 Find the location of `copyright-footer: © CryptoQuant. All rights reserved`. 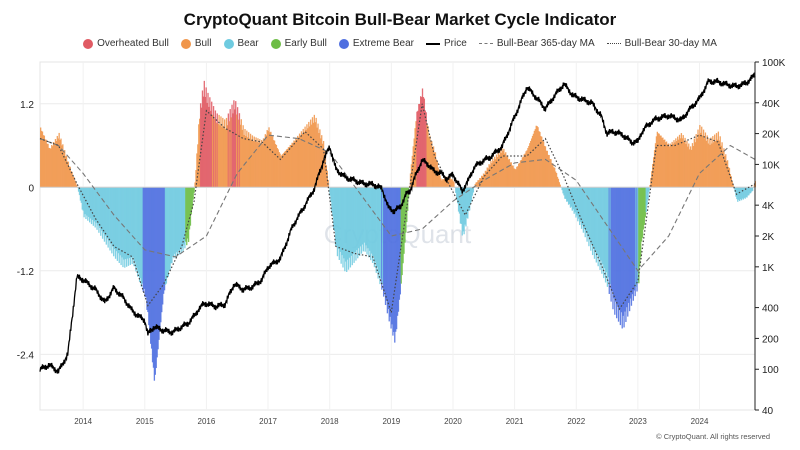

copyright-footer: © CryptoQuant. All rights reserved is located at coordinates (713, 436).